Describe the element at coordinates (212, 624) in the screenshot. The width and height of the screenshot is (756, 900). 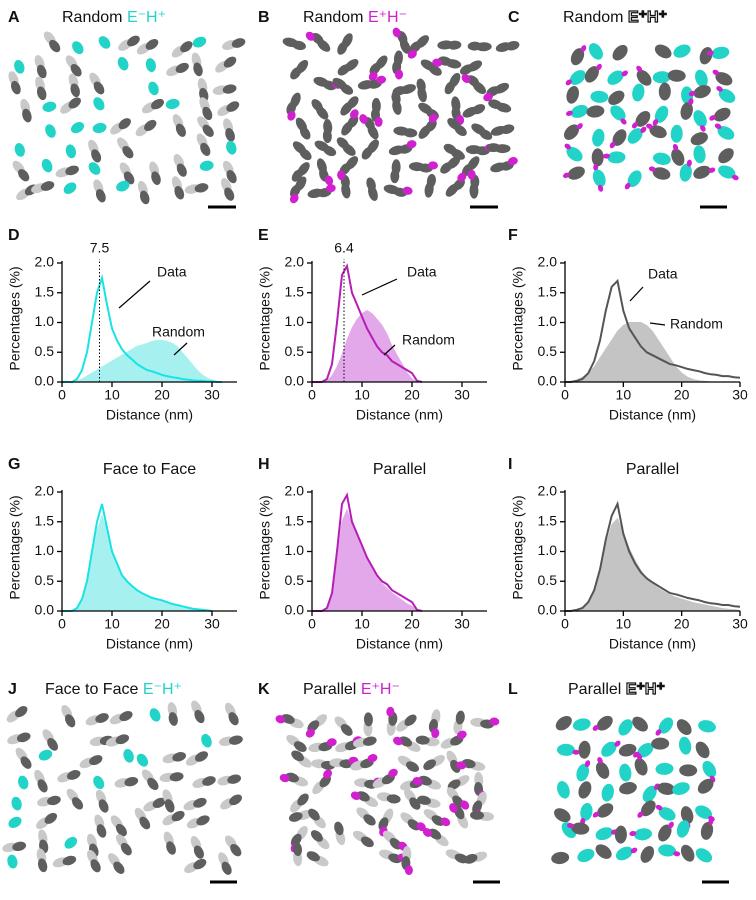
I see `x-tick-label: 30` at that location.